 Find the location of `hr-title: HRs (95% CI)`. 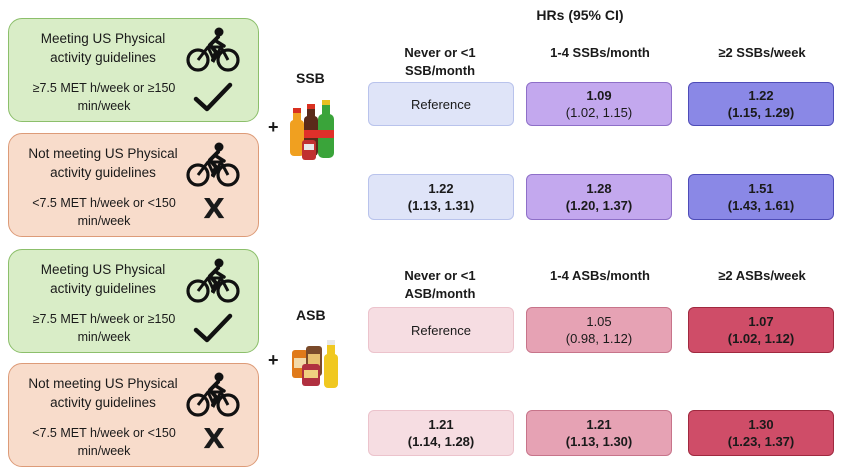

hr-title: HRs (95% CI) is located at coordinates (580, 15).